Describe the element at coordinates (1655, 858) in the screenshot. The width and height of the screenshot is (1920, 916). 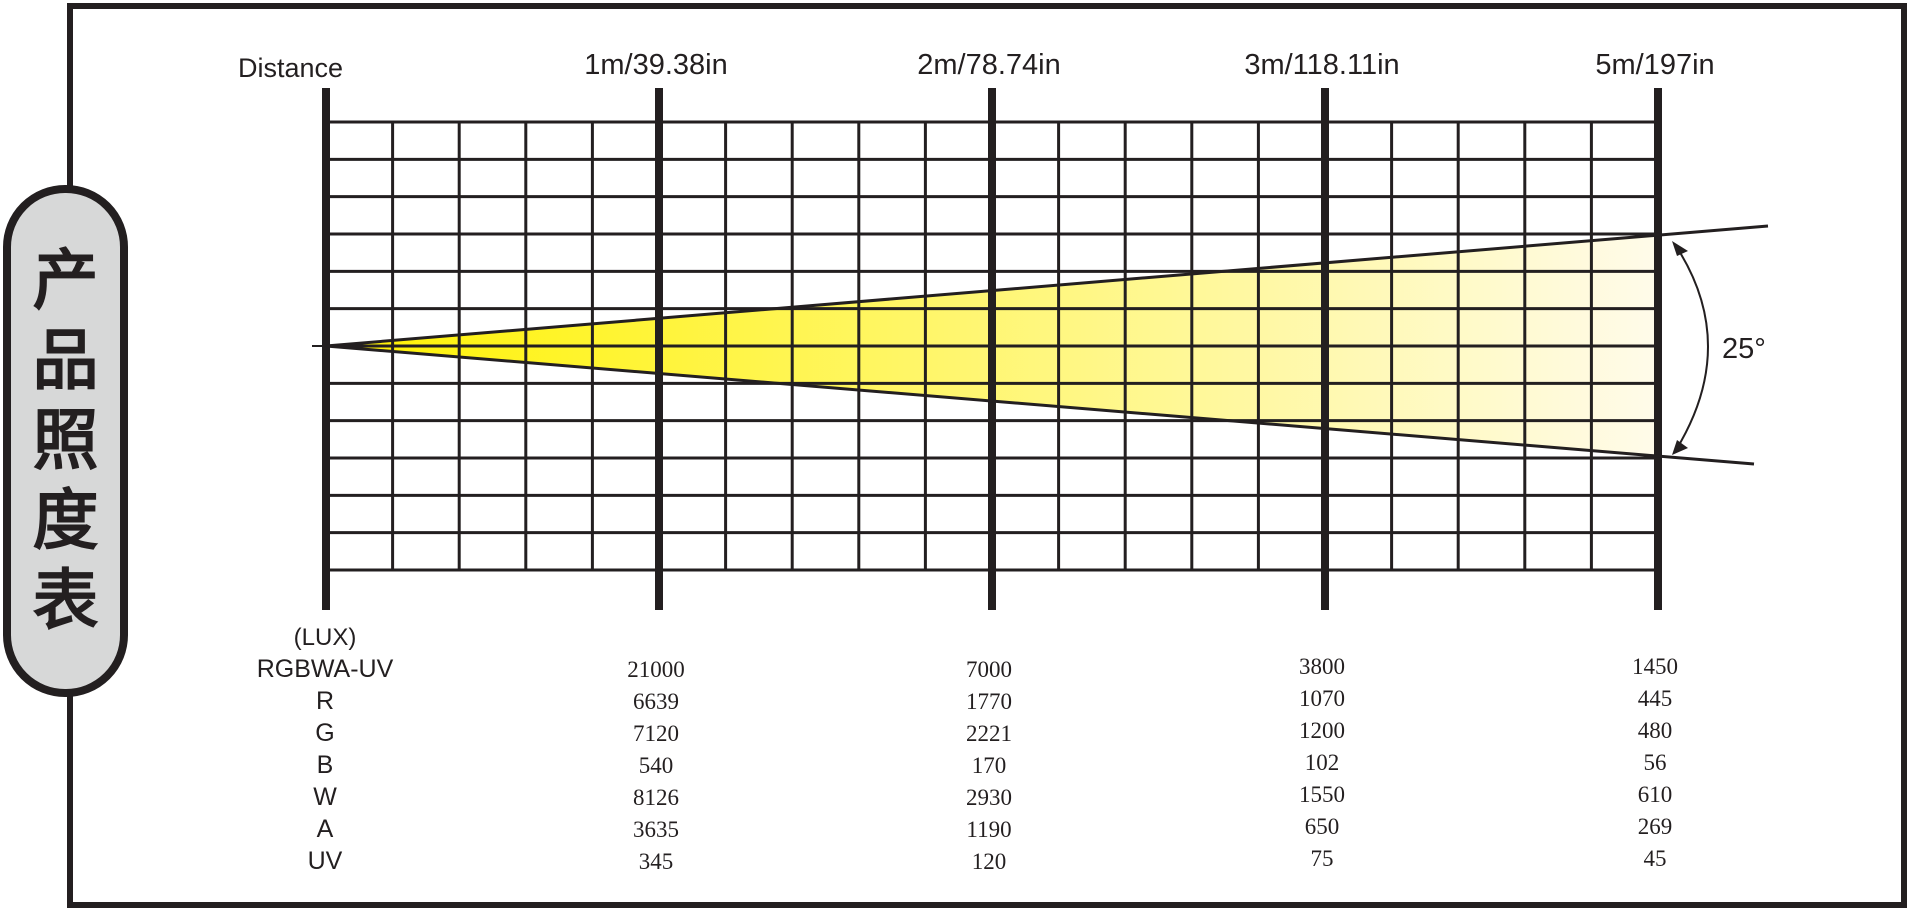
I see `table-cell-value: 45` at that location.